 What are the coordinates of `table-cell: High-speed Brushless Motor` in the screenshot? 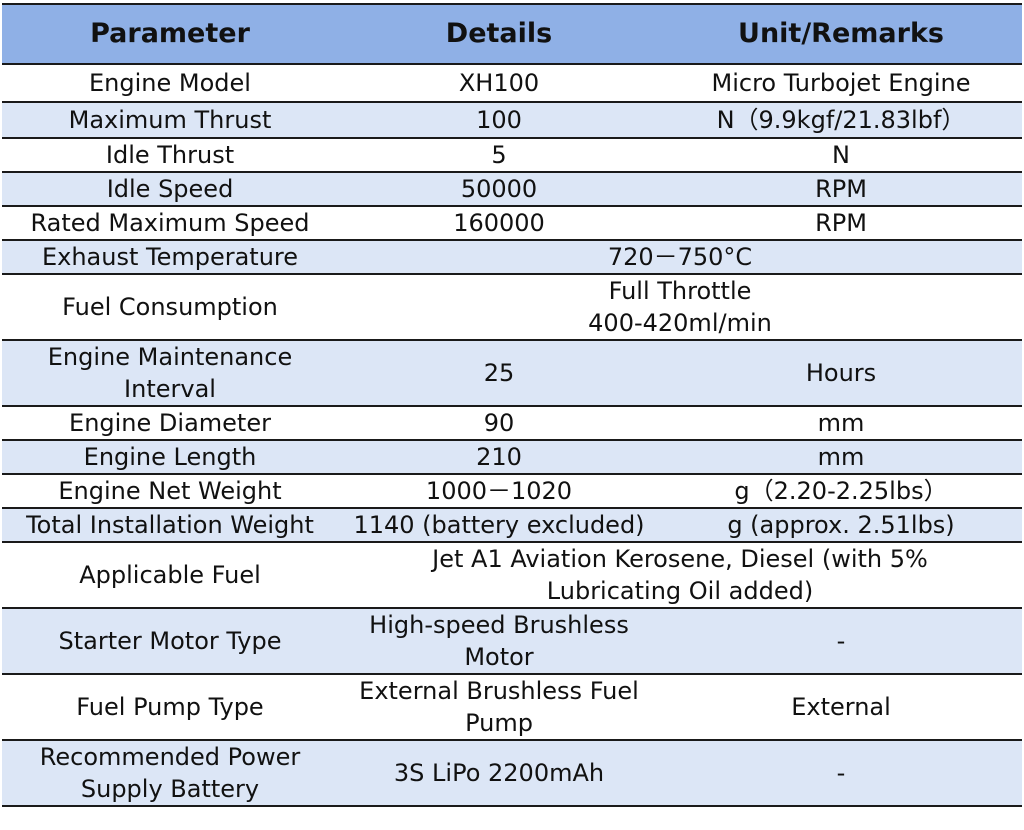 It's located at (499, 641).